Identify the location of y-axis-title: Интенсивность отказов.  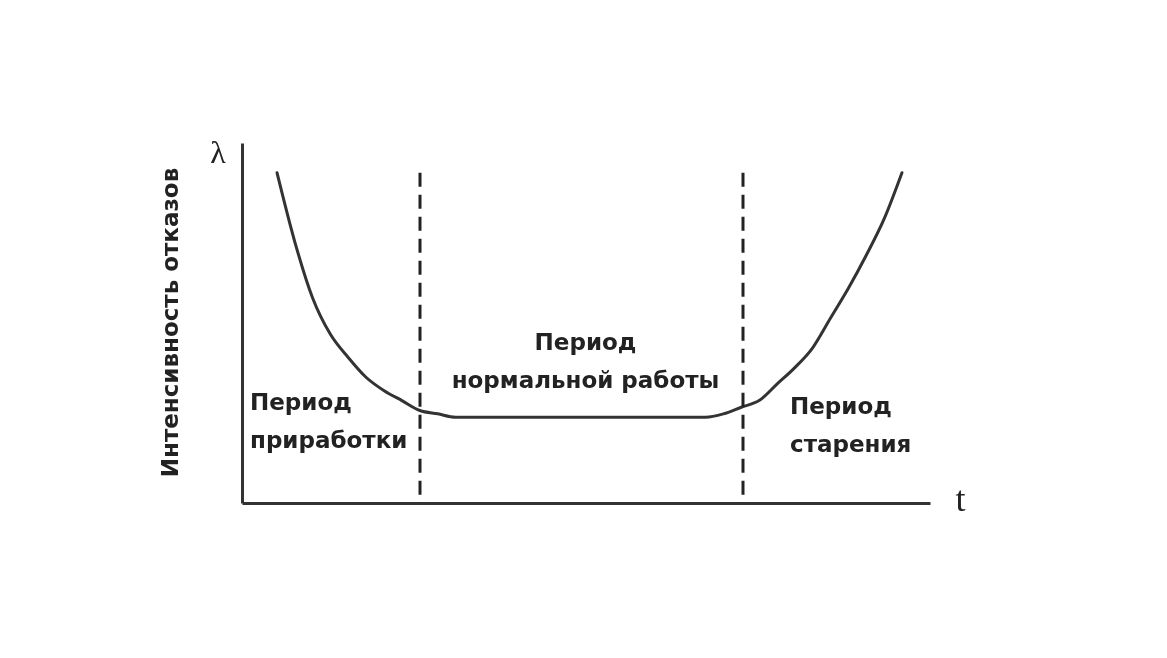
(169, 322).